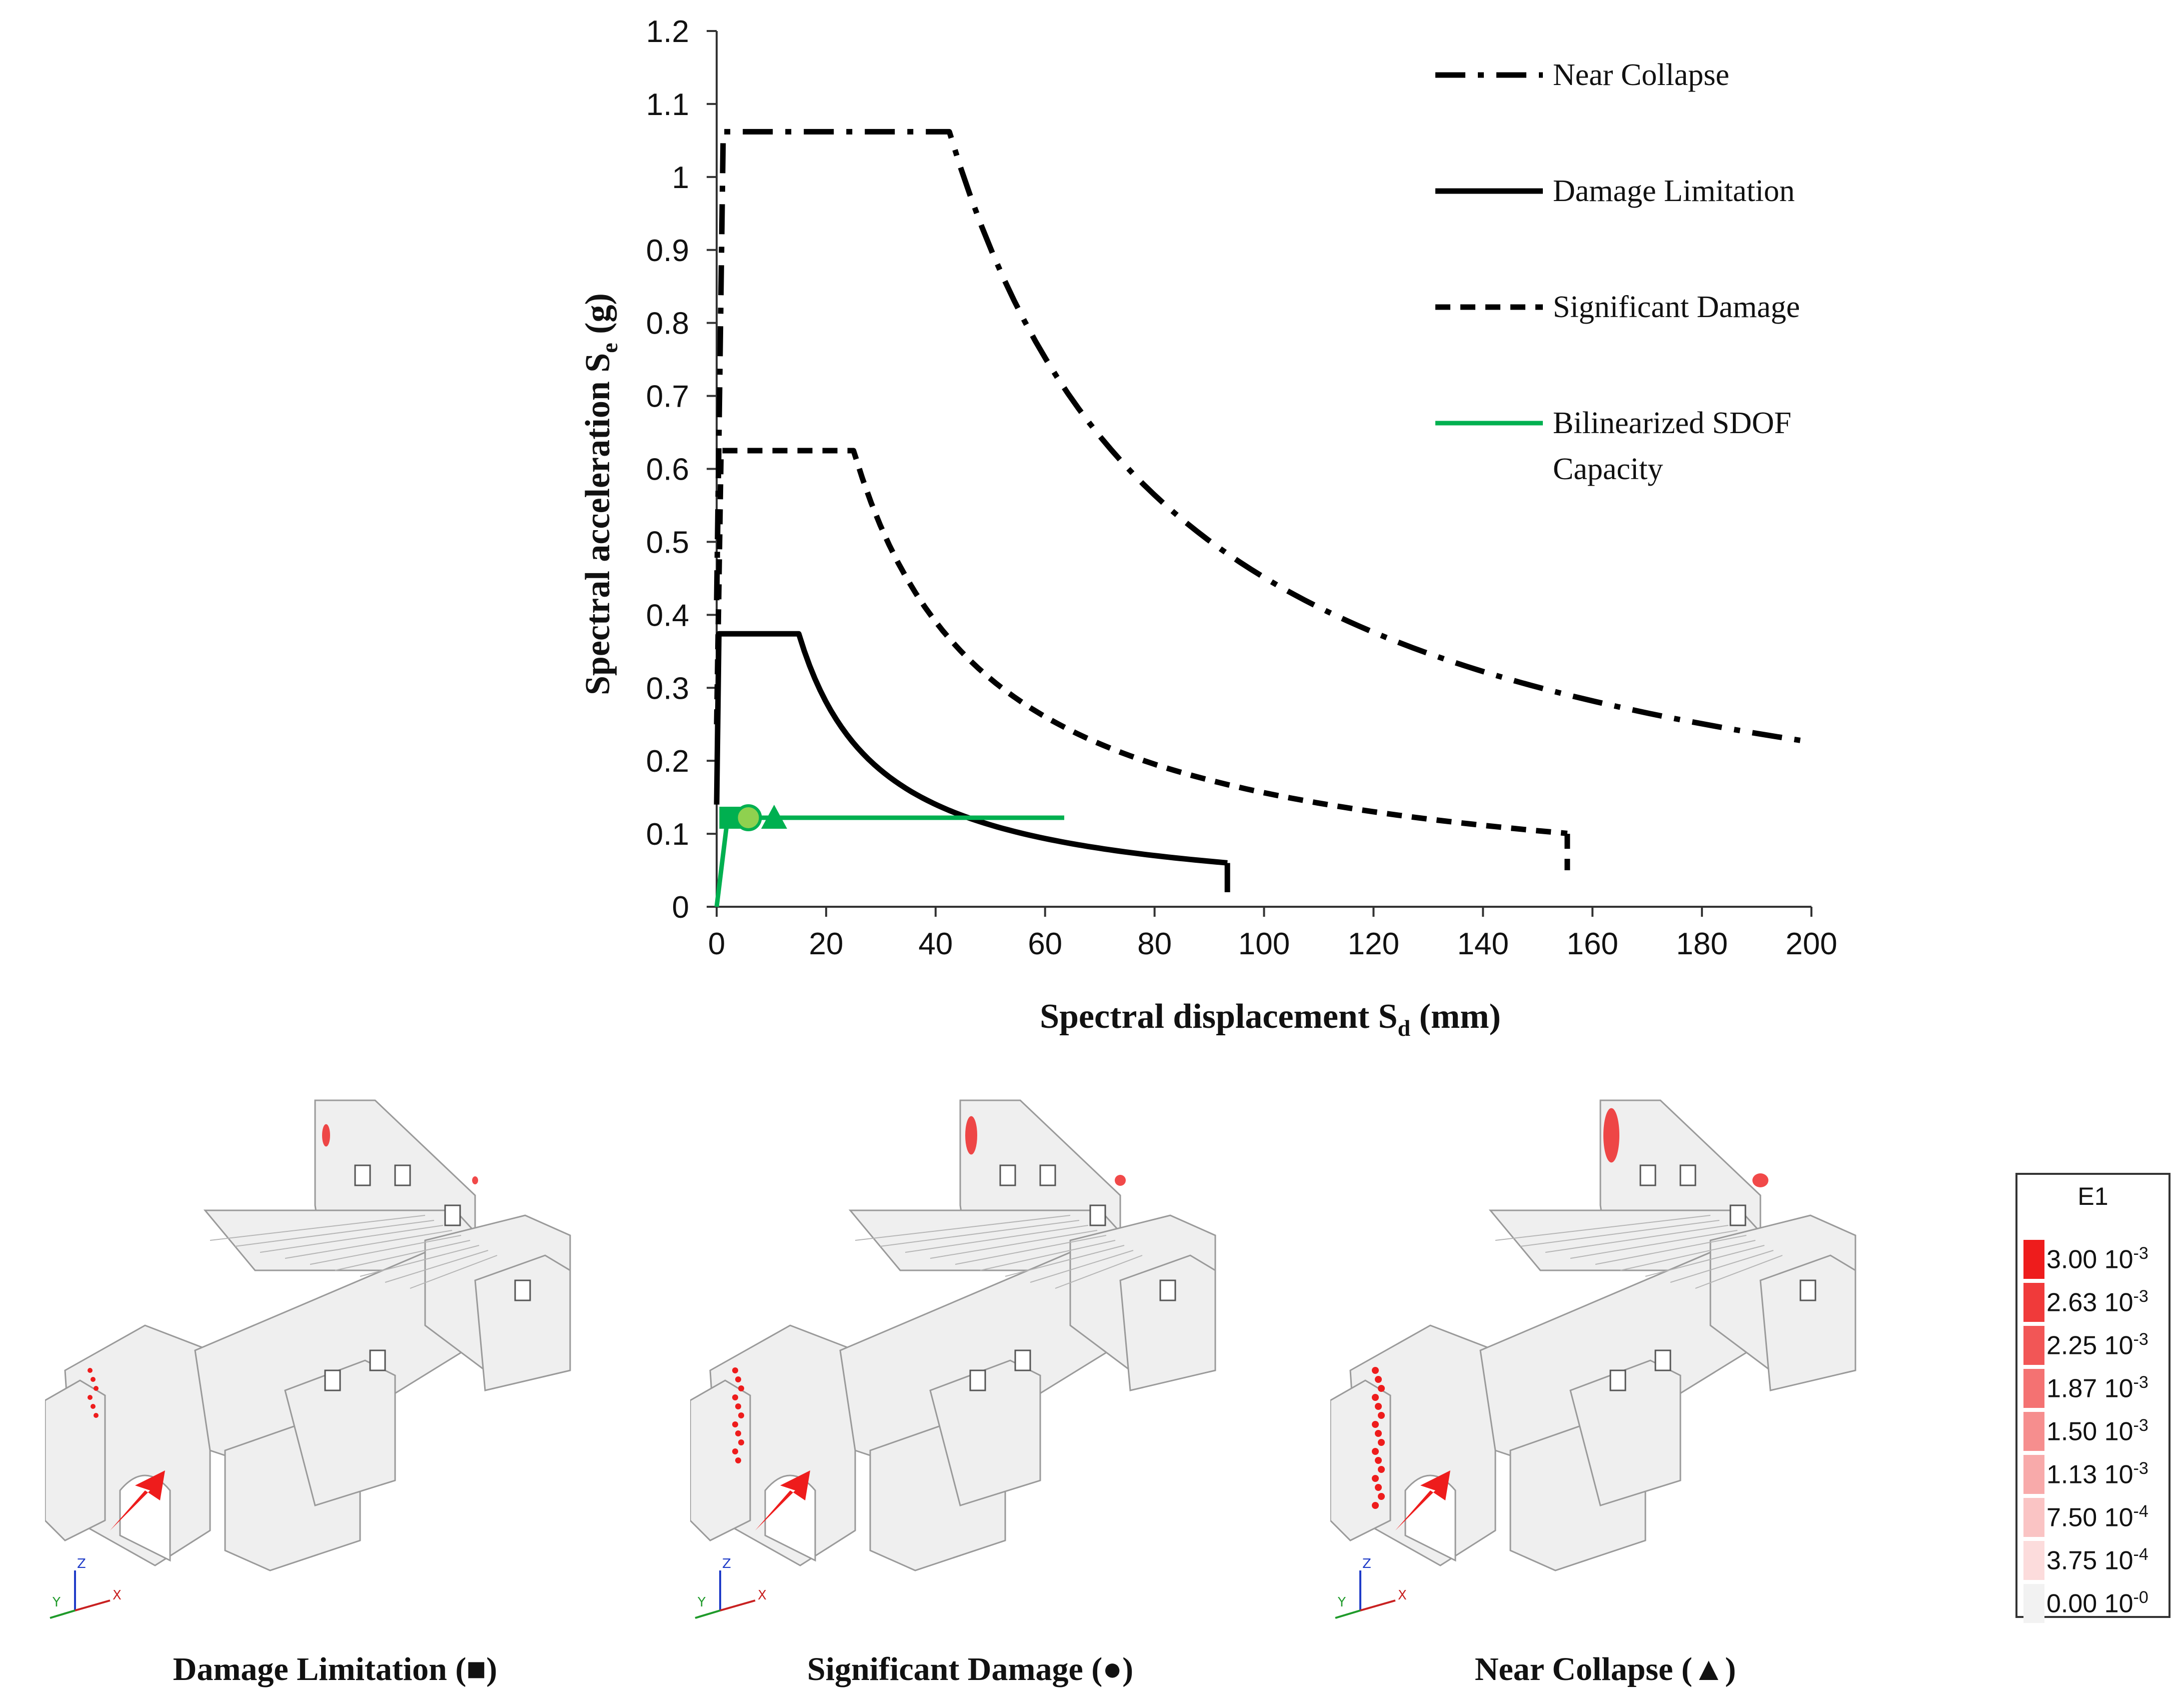  I want to click on fe-model-panel-significant-damage: Z X Y, so click(1015, 1360).